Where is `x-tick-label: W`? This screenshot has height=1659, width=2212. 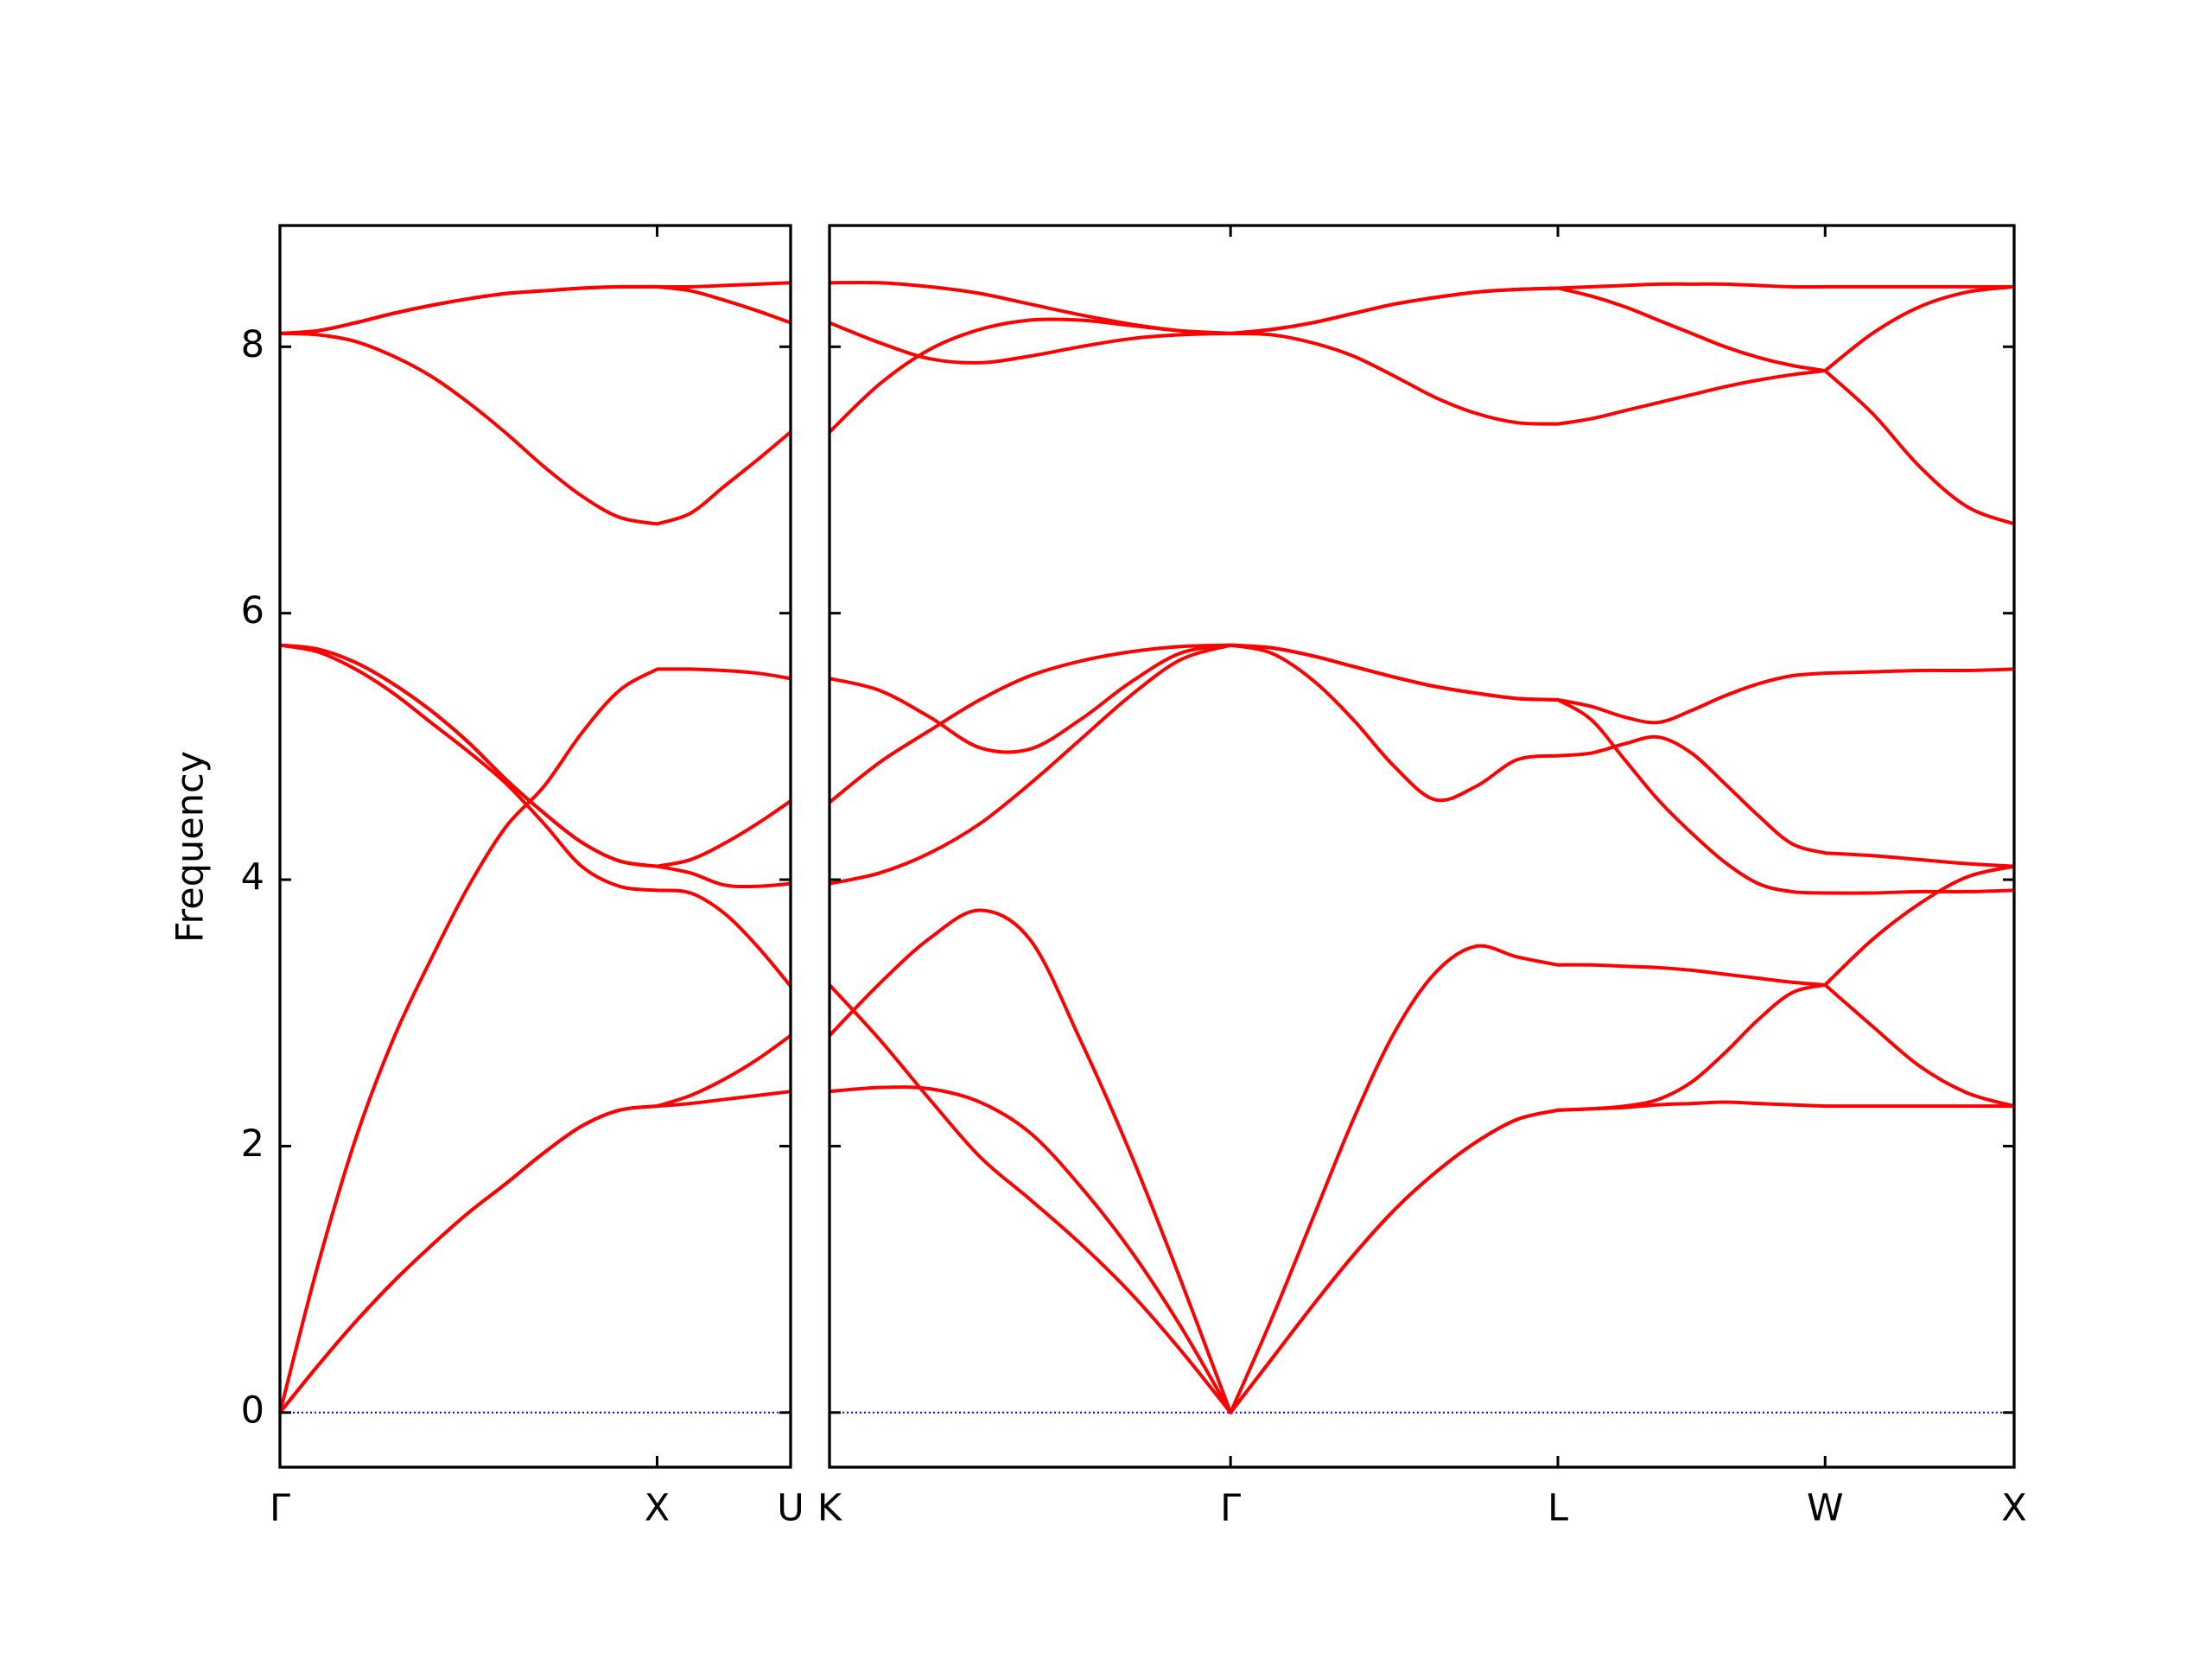 x-tick-label: W is located at coordinates (1825, 1508).